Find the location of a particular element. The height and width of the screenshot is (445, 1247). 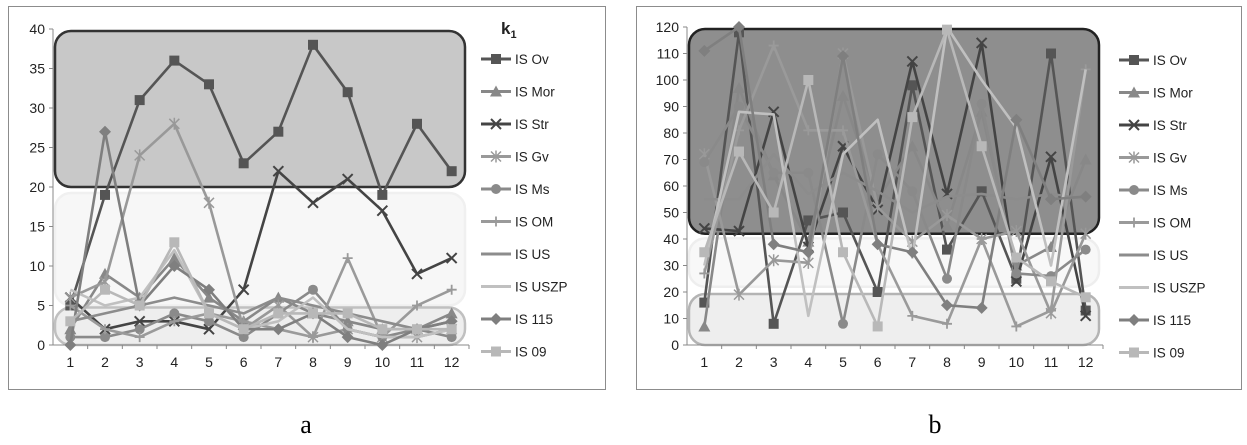

chart-a-legend-is-115-marker is located at coordinates (496, 319).